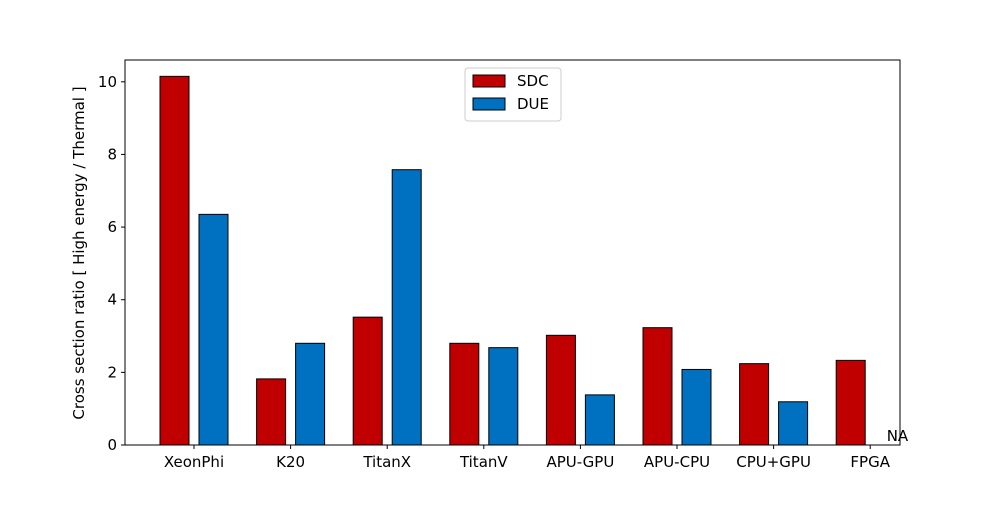 The width and height of the screenshot is (1000, 505). What do you see at coordinates (599, 420) in the screenshot?
I see `bar-due-apu-gpu` at bounding box center [599, 420].